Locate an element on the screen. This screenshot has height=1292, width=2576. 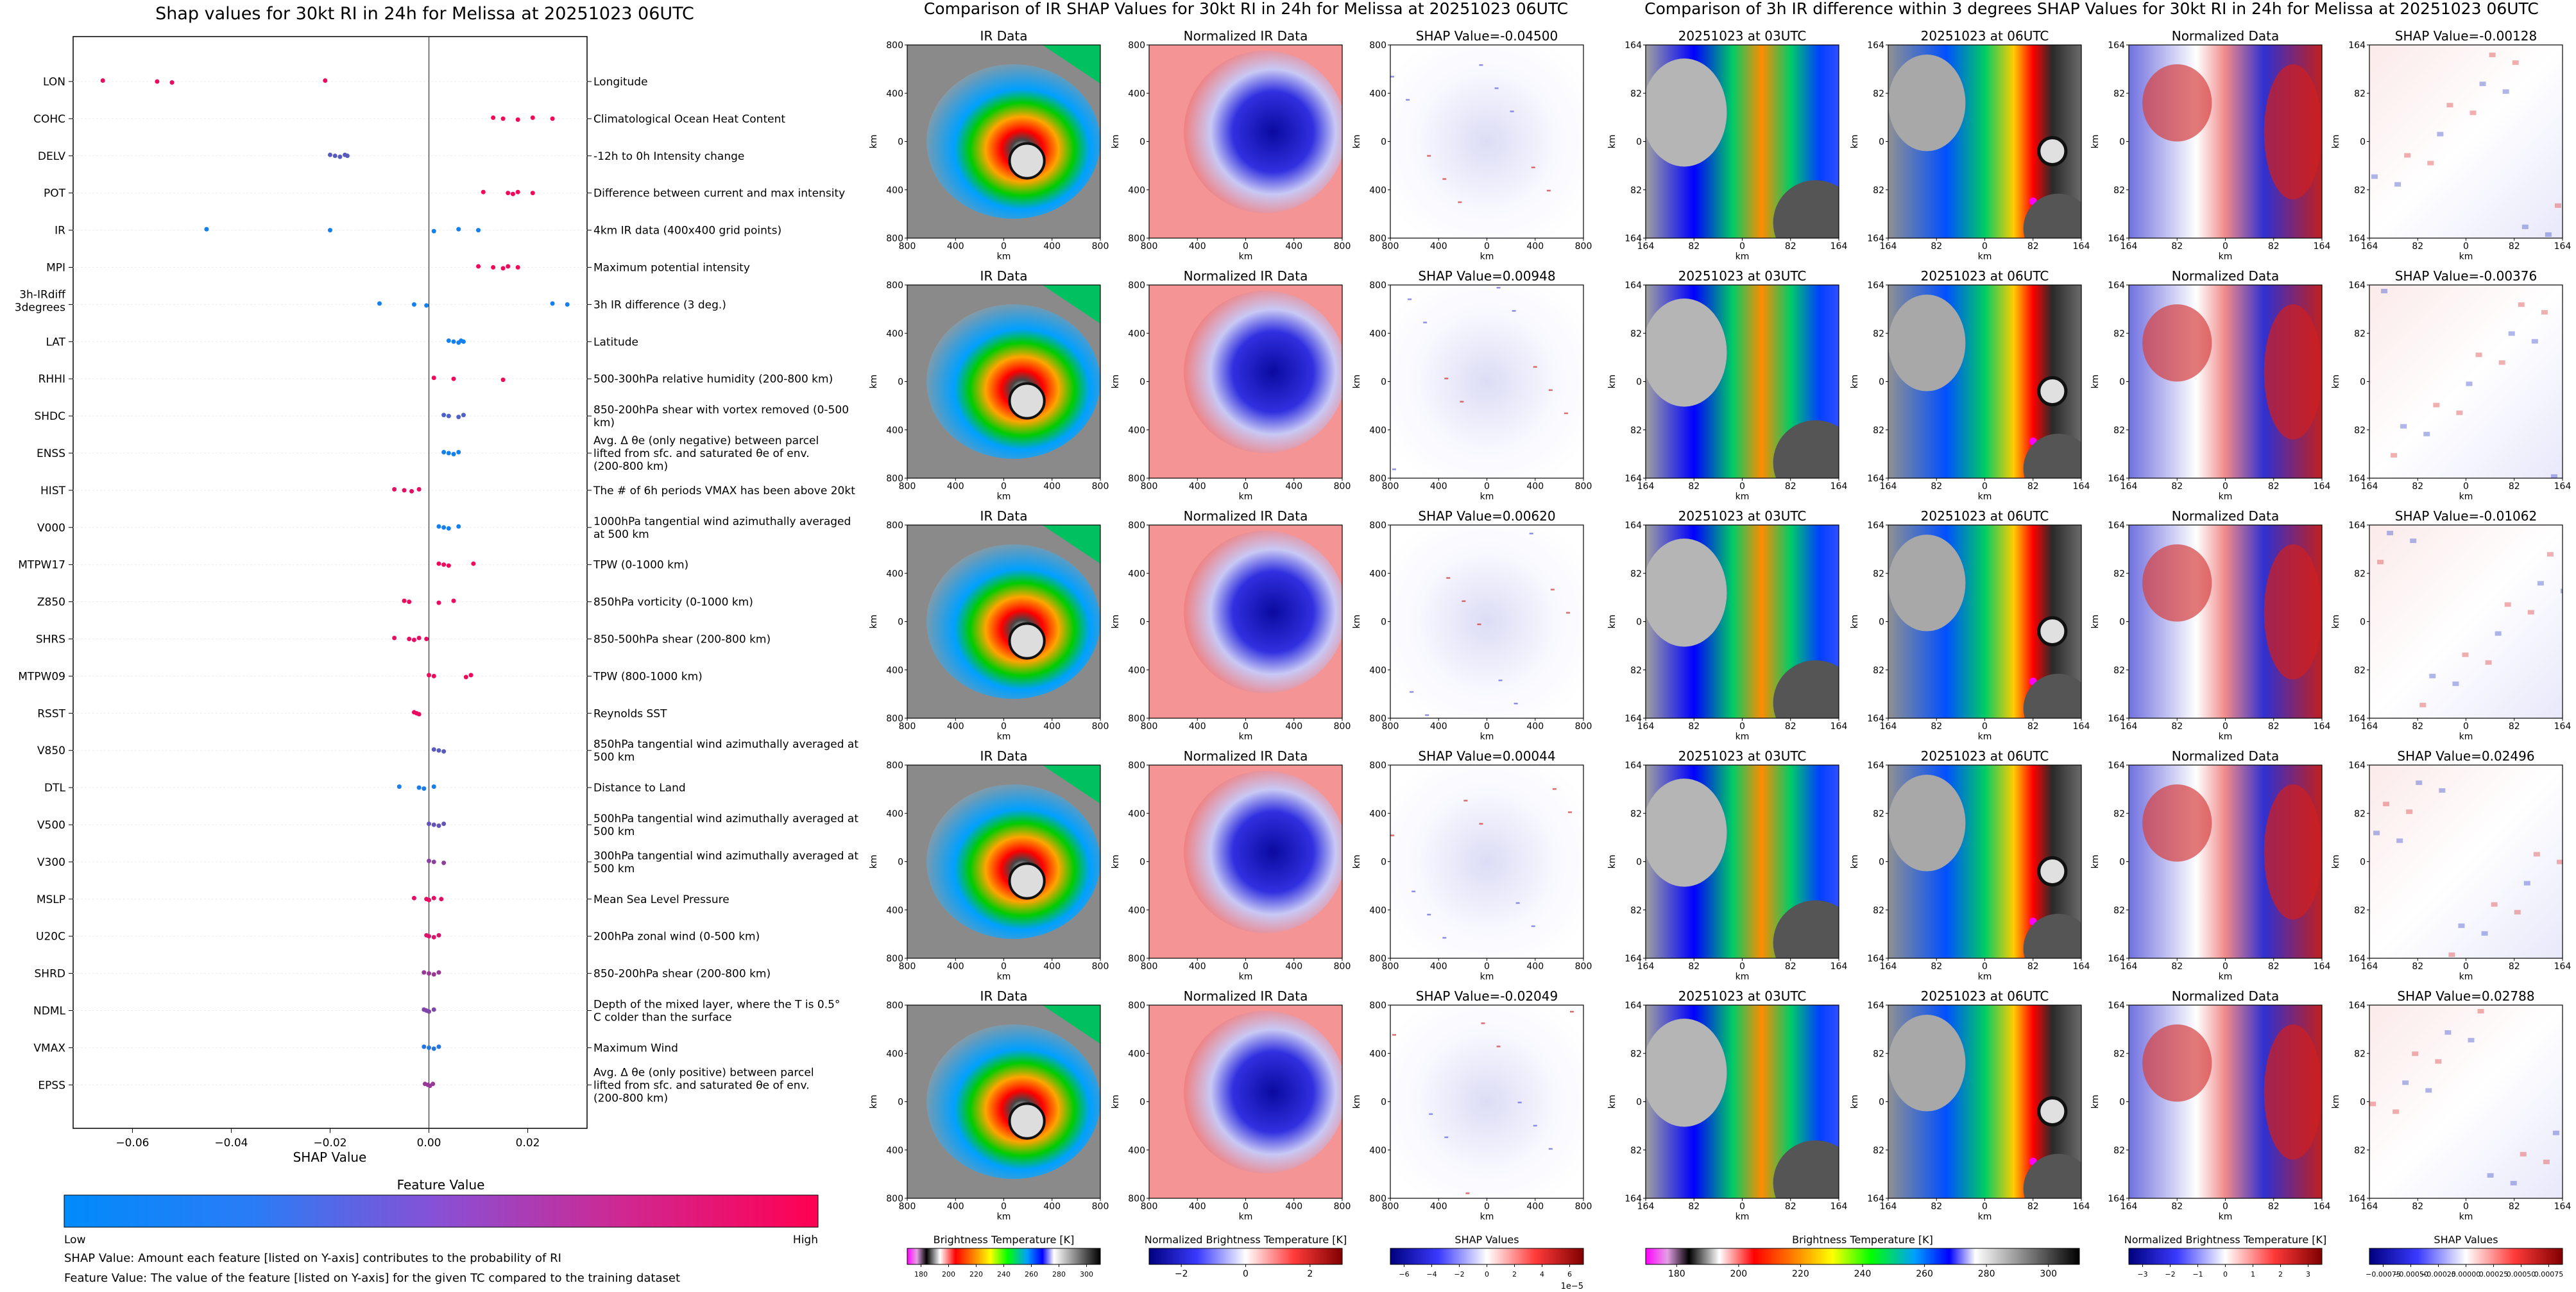
colorbar-tick-label: 3 is located at coordinates (2308, 1274).